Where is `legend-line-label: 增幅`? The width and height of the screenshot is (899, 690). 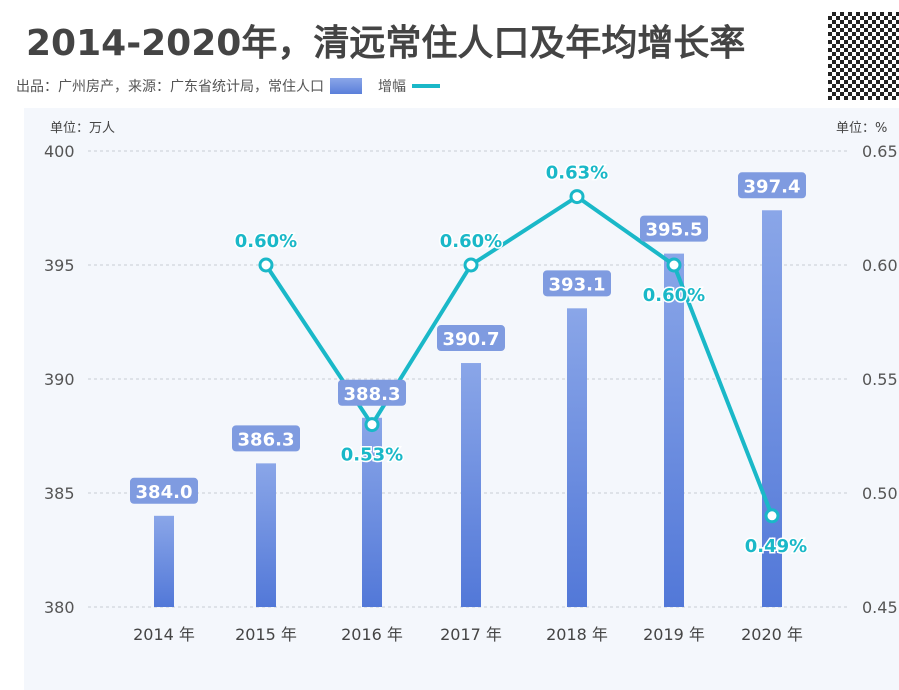 legend-line-label: 增幅 is located at coordinates (392, 87).